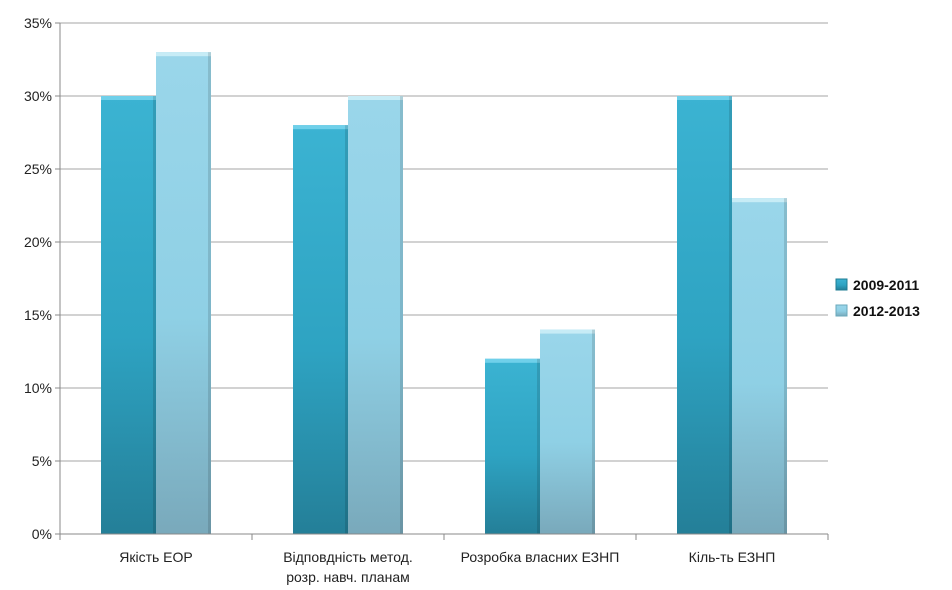 This screenshot has width=952, height=590. Describe the element at coordinates (38, 388) in the screenshot. I see `y-tick-label: 10%` at that location.